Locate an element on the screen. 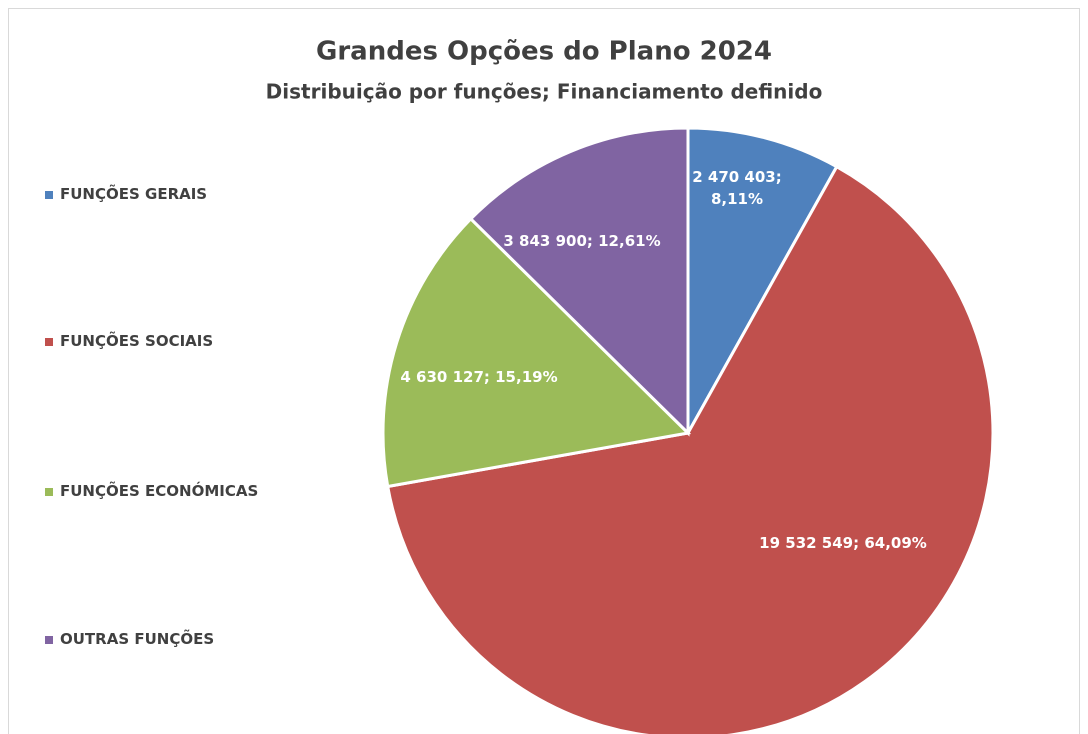 This screenshot has width=1088, height=734. data-label: 4 630 127; 15,19% is located at coordinates (479, 377).